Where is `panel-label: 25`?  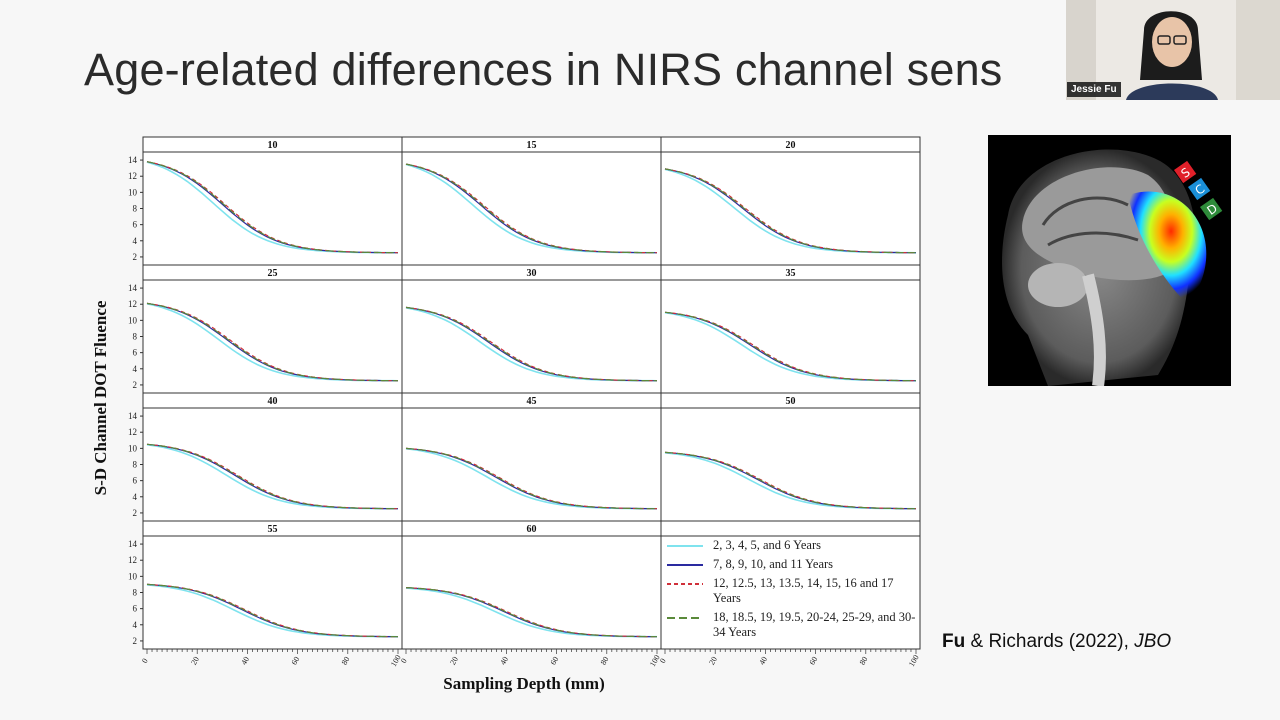 panel-label: 25 is located at coordinates (273, 273).